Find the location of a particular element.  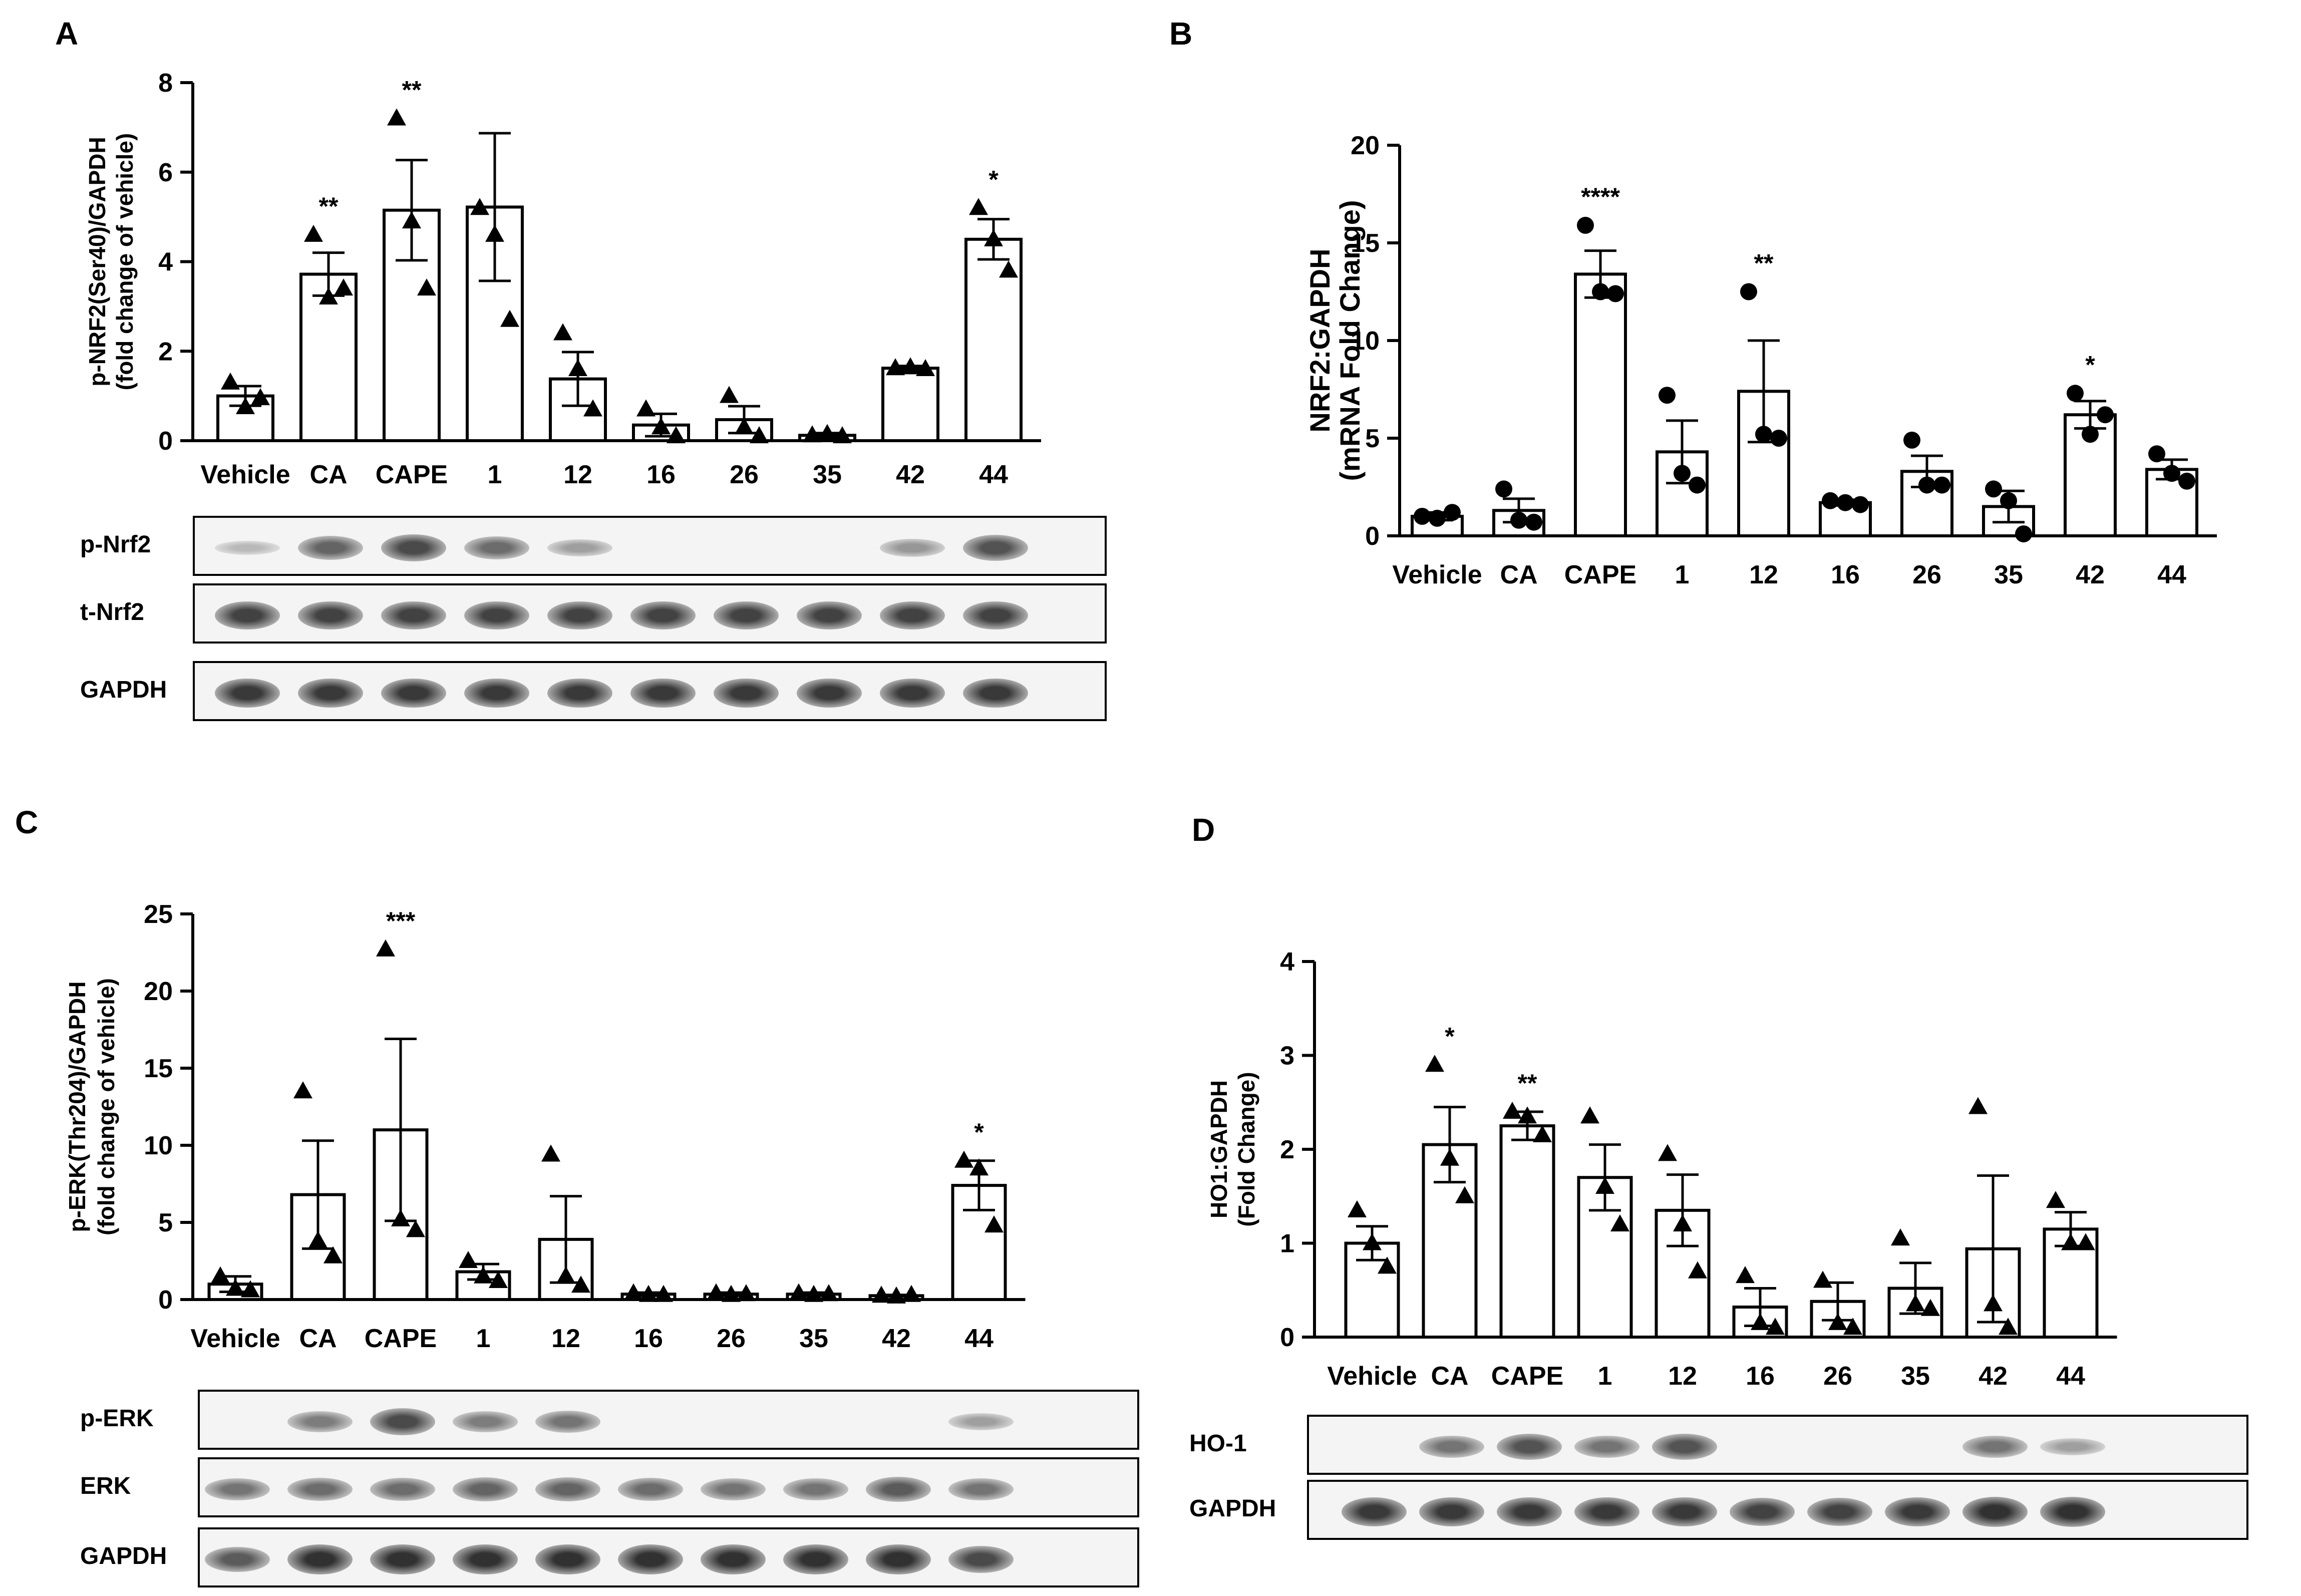

y-tick-label: 0 is located at coordinates (1372, 537).